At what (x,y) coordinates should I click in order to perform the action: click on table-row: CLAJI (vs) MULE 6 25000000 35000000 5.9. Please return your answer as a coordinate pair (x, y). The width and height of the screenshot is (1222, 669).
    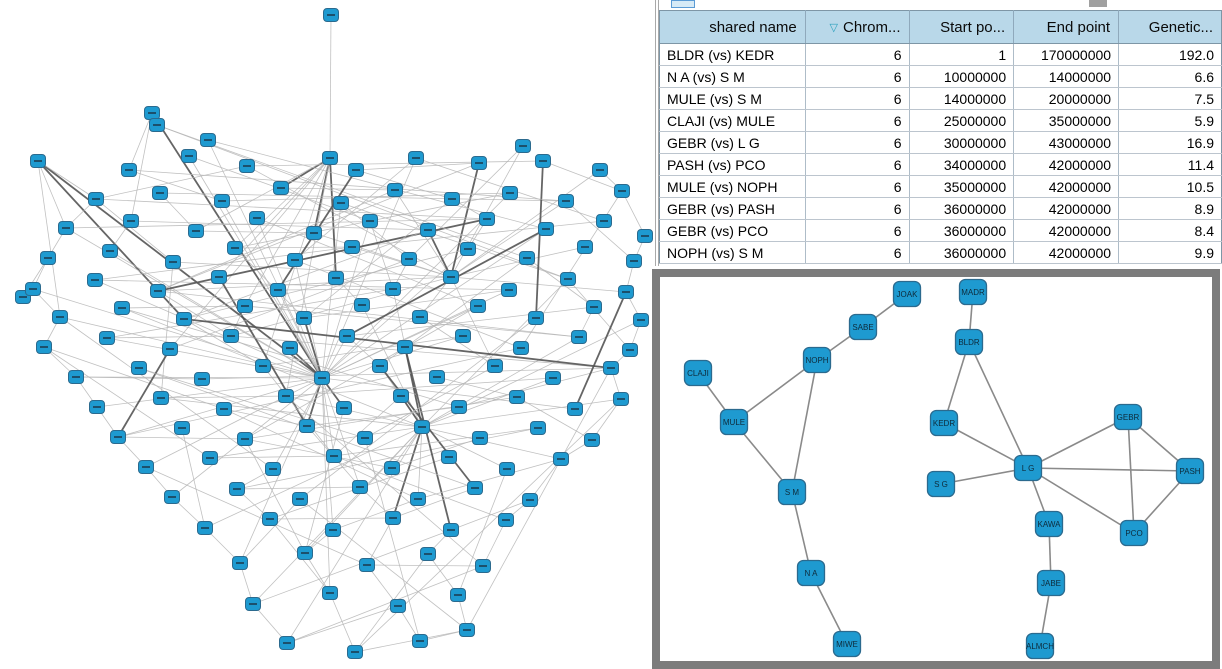
    Looking at the image, I should click on (940, 120).